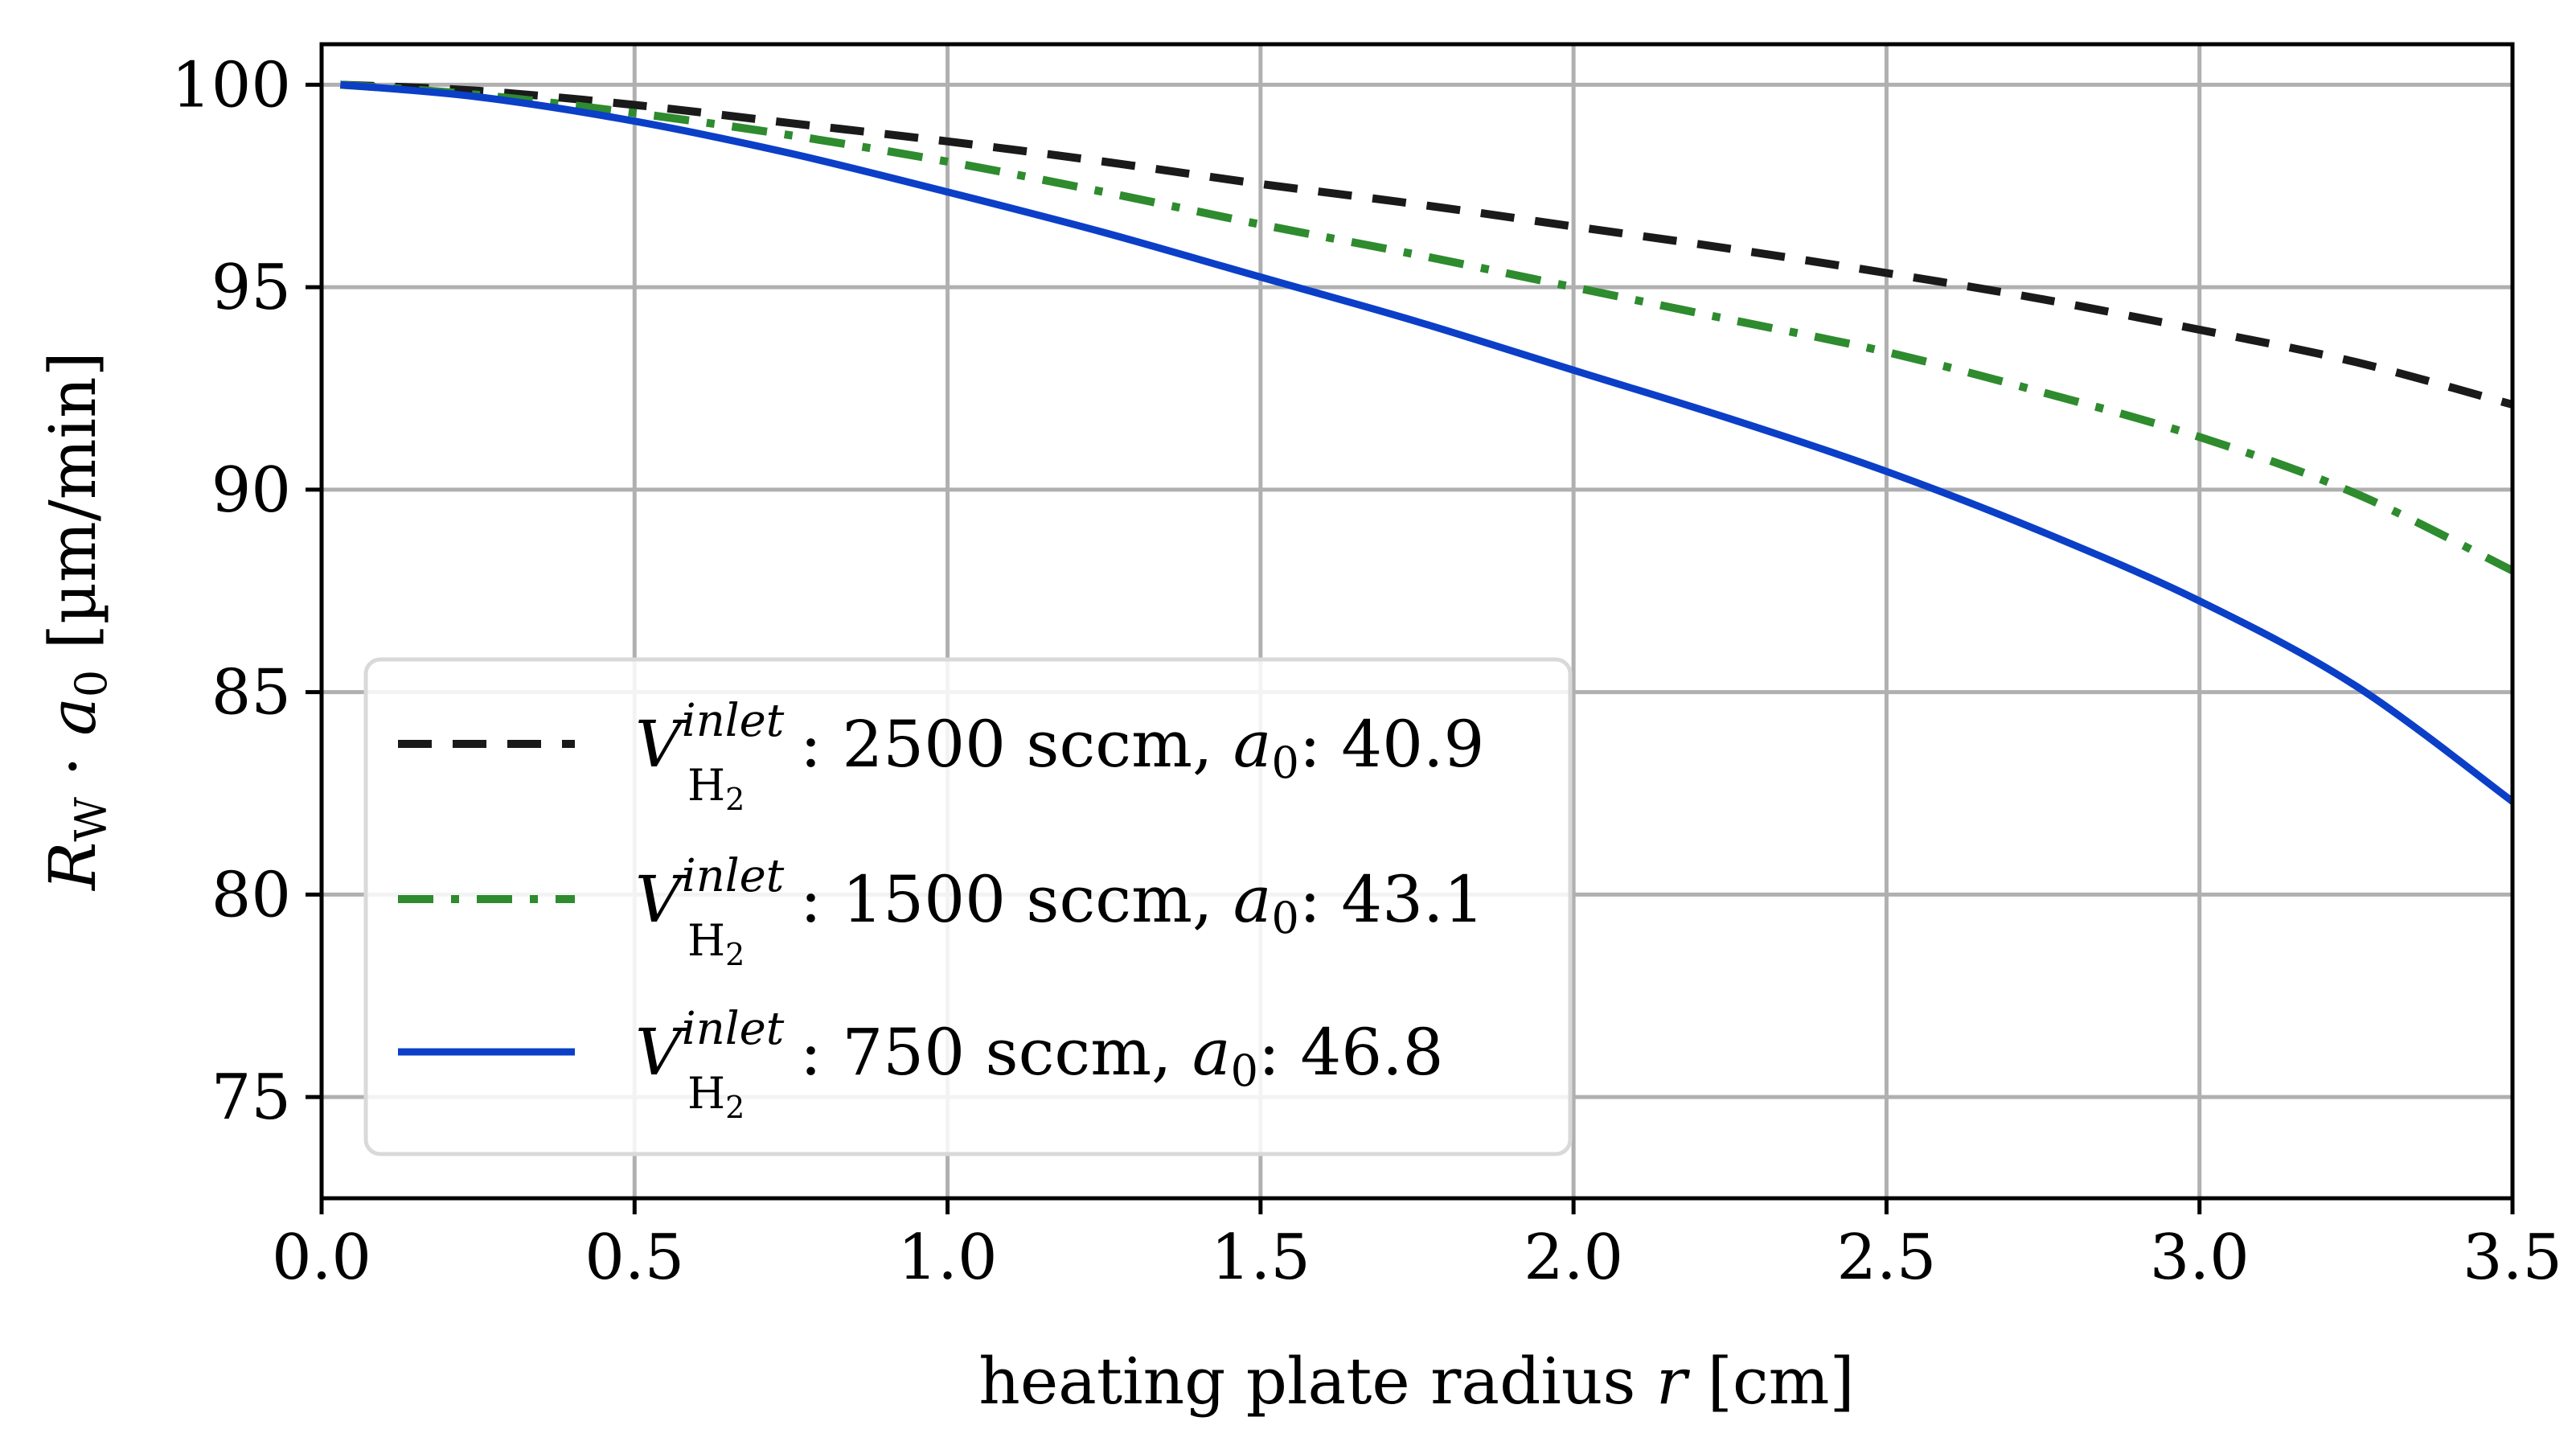 This screenshot has width=2576, height=1454. Describe the element at coordinates (924, 900) in the screenshot. I see `legend-flow-value: 1500` at that location.